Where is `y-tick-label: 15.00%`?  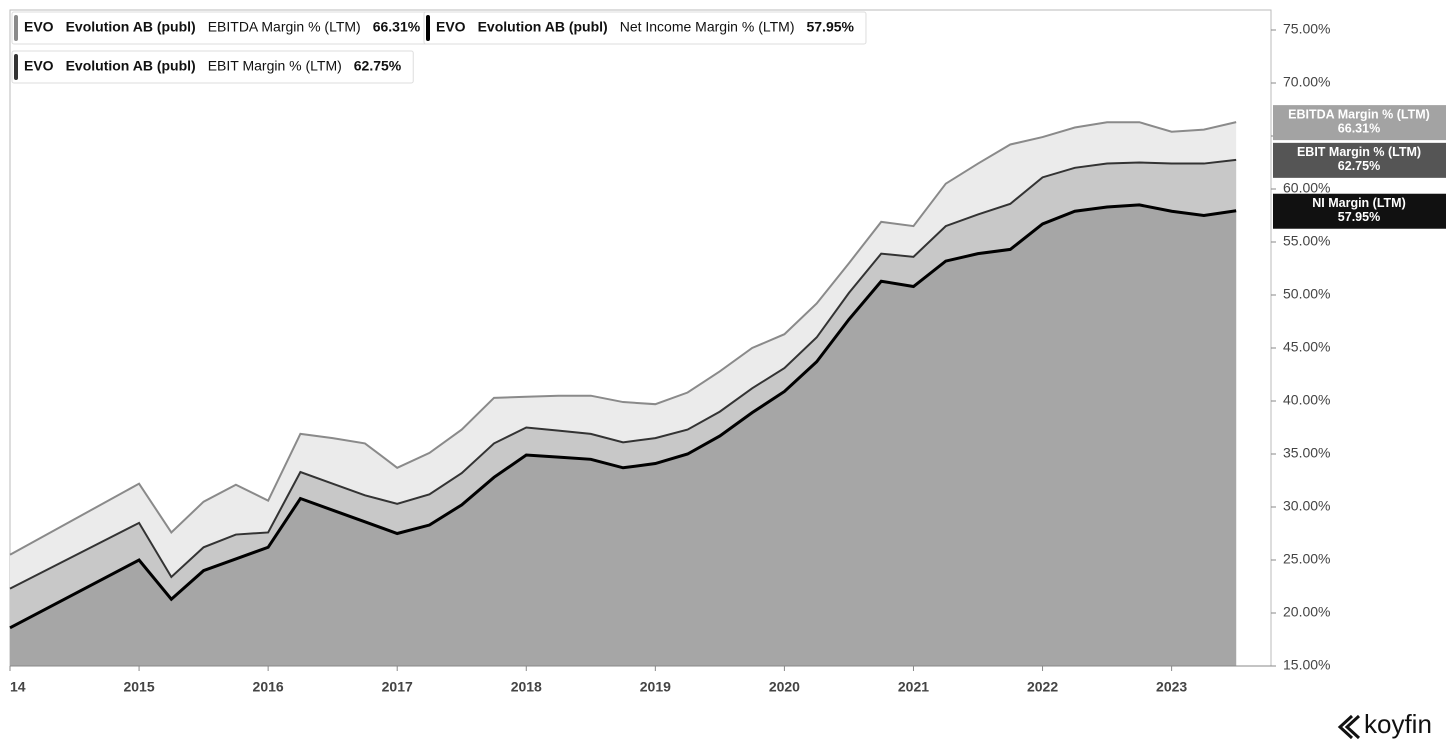 y-tick-label: 15.00% is located at coordinates (1306, 665).